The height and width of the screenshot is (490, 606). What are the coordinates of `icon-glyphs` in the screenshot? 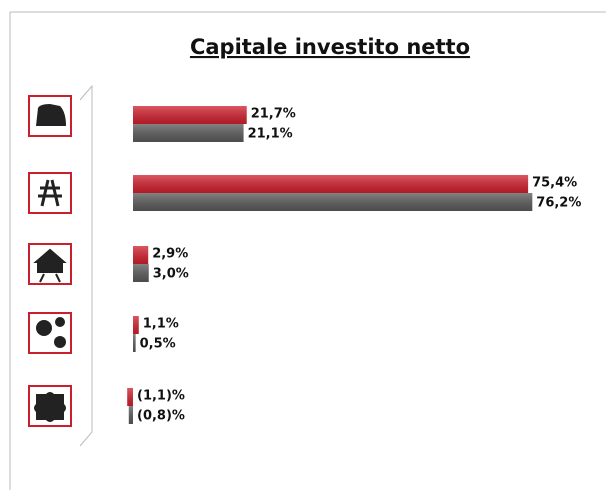 It's located at (50, 263).